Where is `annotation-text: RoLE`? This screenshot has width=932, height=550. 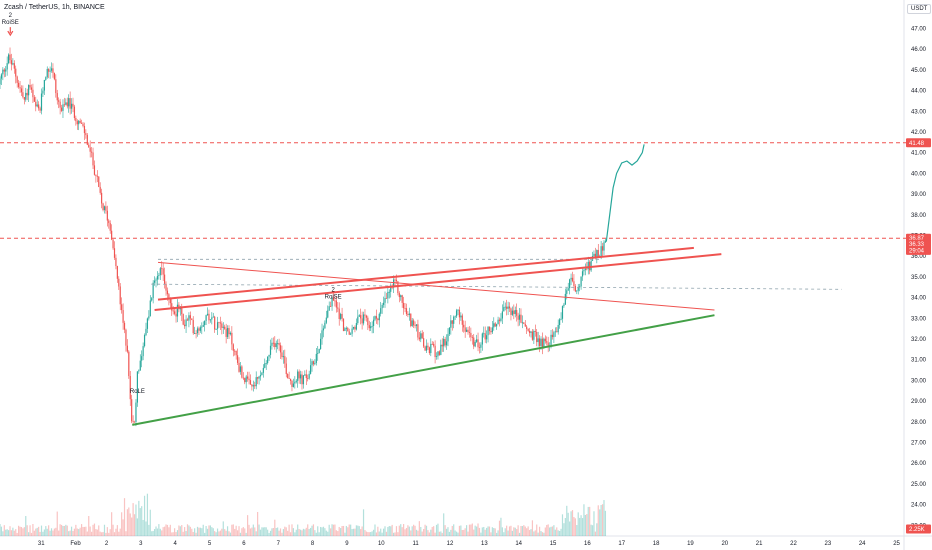
annotation-text: RoLE is located at coordinates (137, 392).